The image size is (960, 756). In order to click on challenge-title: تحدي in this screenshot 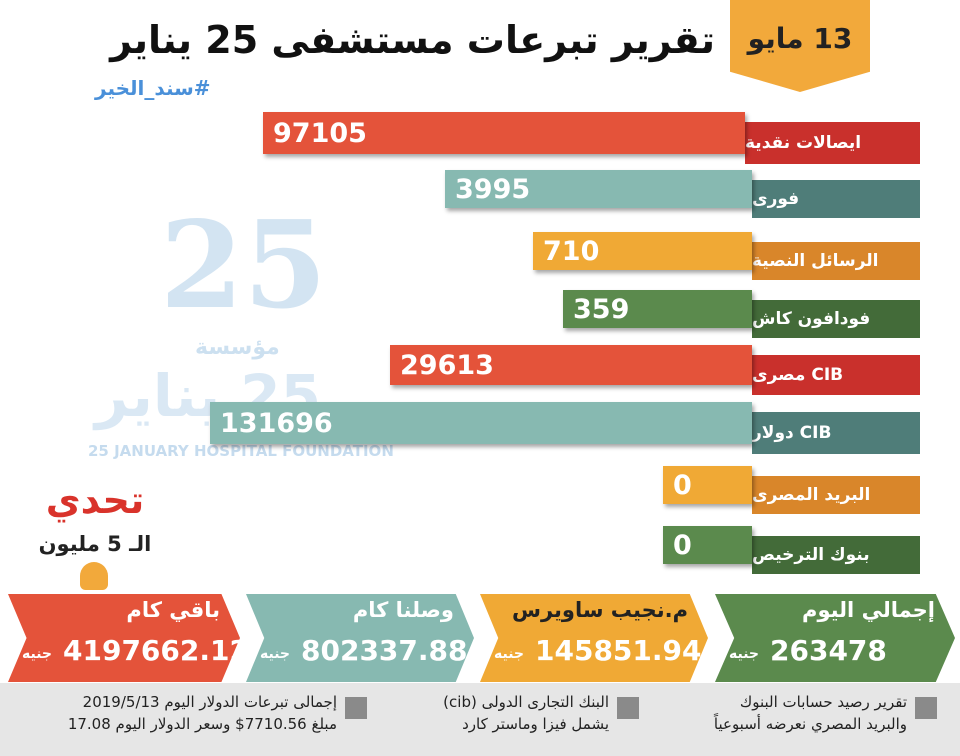, I will do `click(95, 500)`.